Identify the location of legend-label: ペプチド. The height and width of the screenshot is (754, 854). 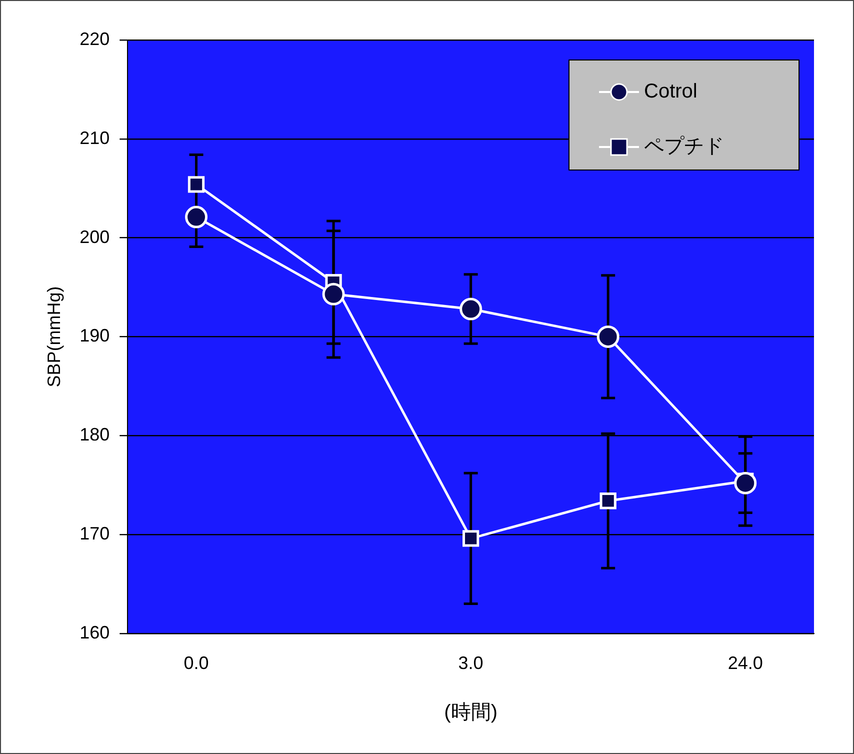
(684, 147).